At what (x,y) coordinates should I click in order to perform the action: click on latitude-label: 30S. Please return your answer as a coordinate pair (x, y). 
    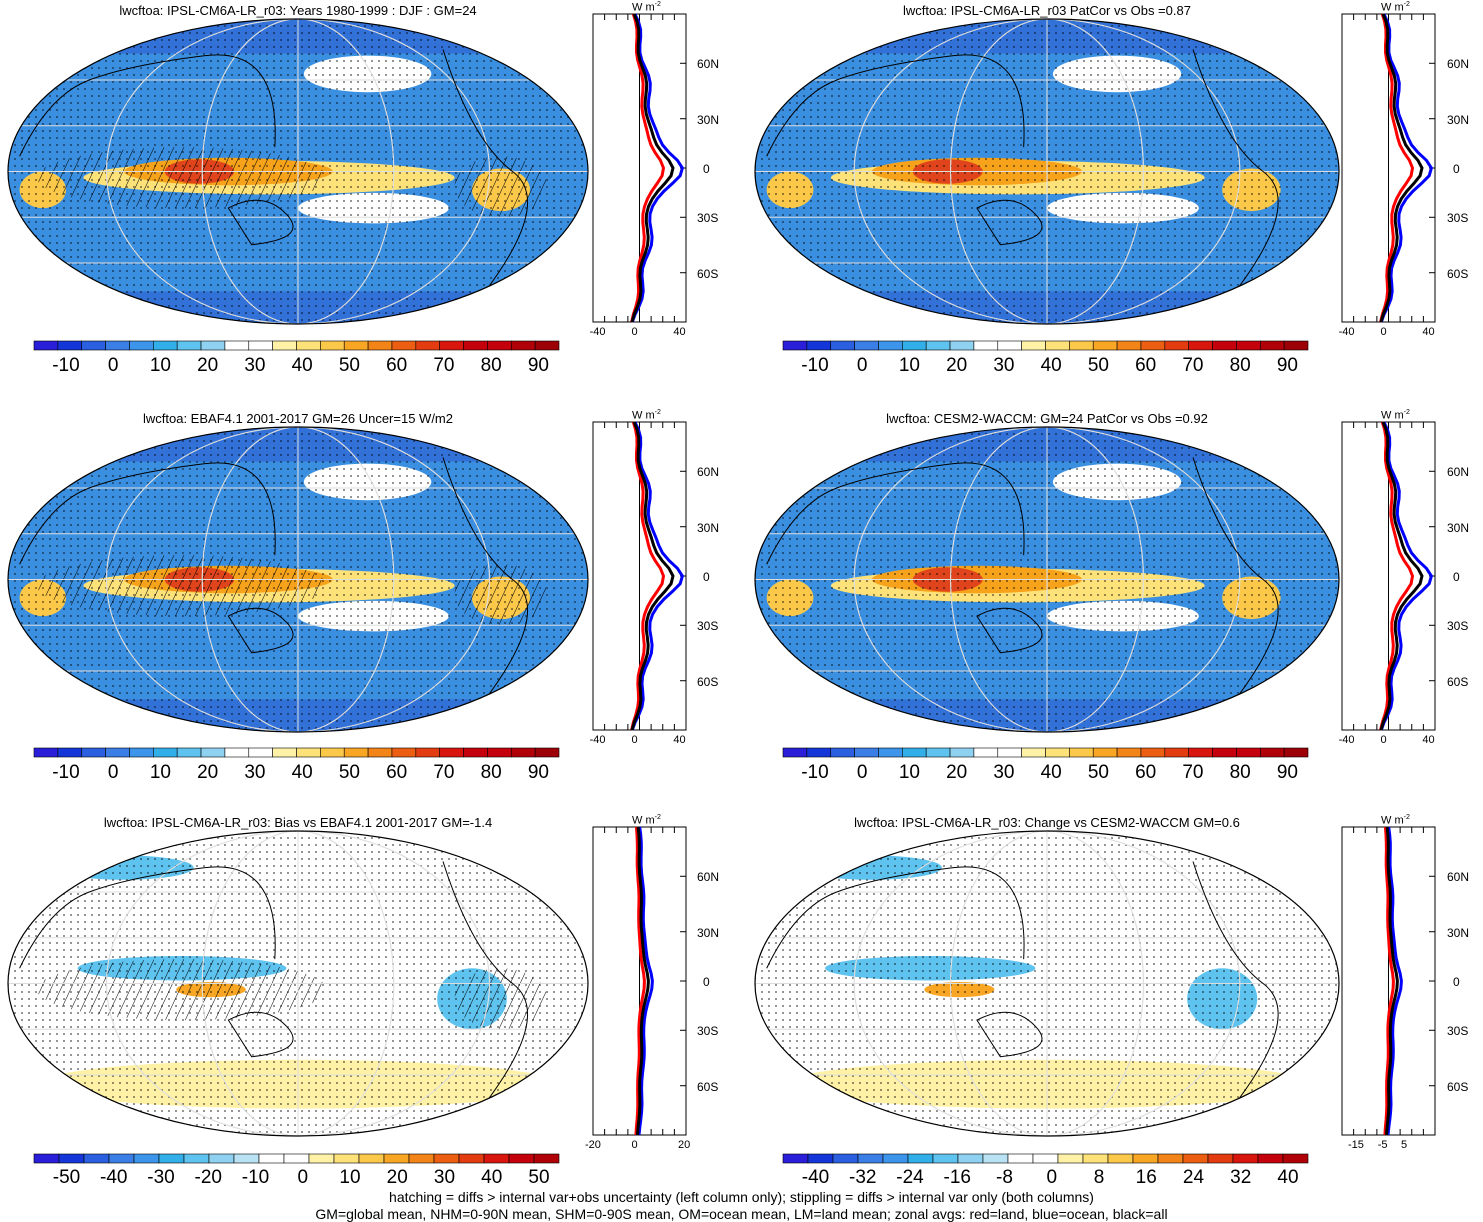
    Looking at the image, I should click on (707, 1031).